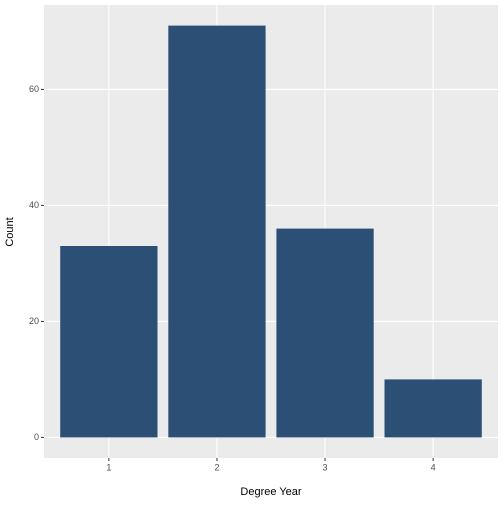 Image resolution: width=504 pixels, height=509 pixels. Describe the element at coordinates (34, 205) in the screenshot. I see `y-tick-label: 40` at that location.